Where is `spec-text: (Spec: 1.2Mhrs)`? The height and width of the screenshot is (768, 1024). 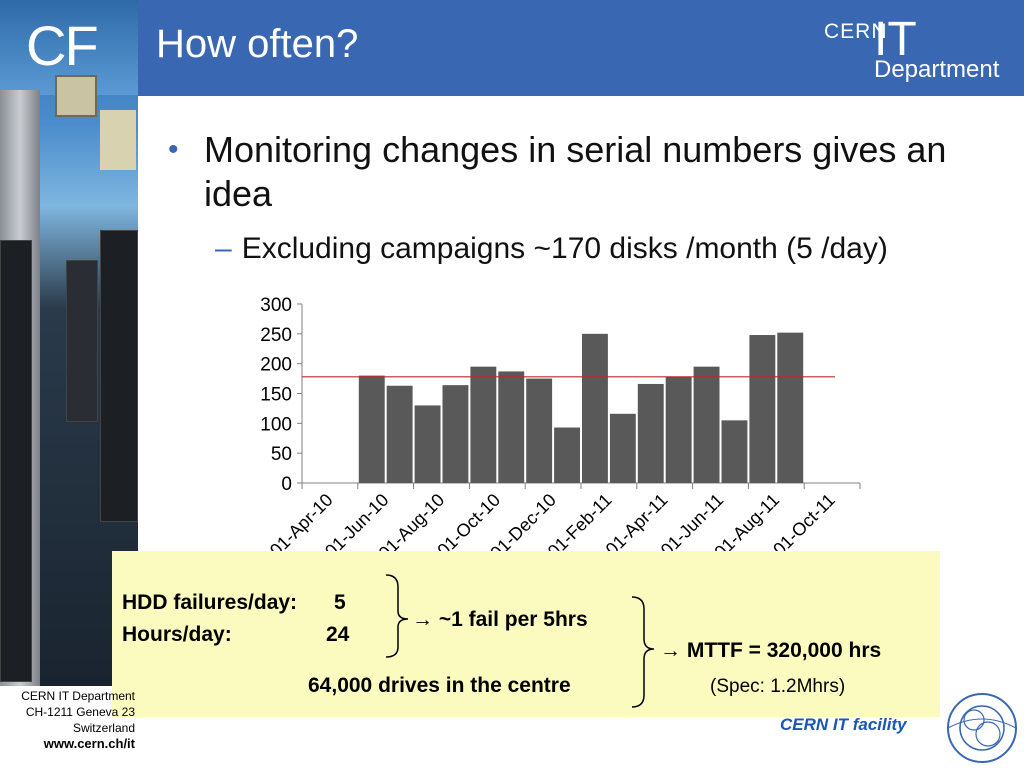 spec-text: (Spec: 1.2Mhrs) is located at coordinates (778, 686).